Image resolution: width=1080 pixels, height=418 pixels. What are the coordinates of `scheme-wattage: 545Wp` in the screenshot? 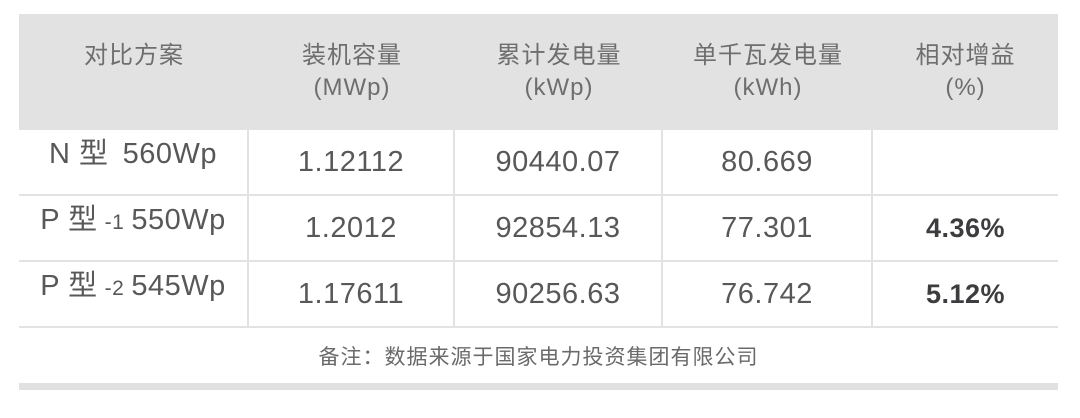 It's located at (178, 286).